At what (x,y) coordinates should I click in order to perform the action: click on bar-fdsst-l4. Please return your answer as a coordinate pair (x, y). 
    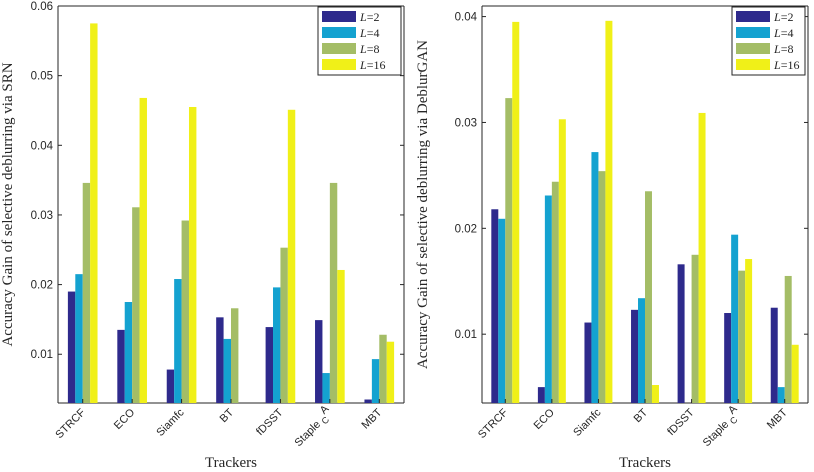
    Looking at the image, I should click on (277, 345).